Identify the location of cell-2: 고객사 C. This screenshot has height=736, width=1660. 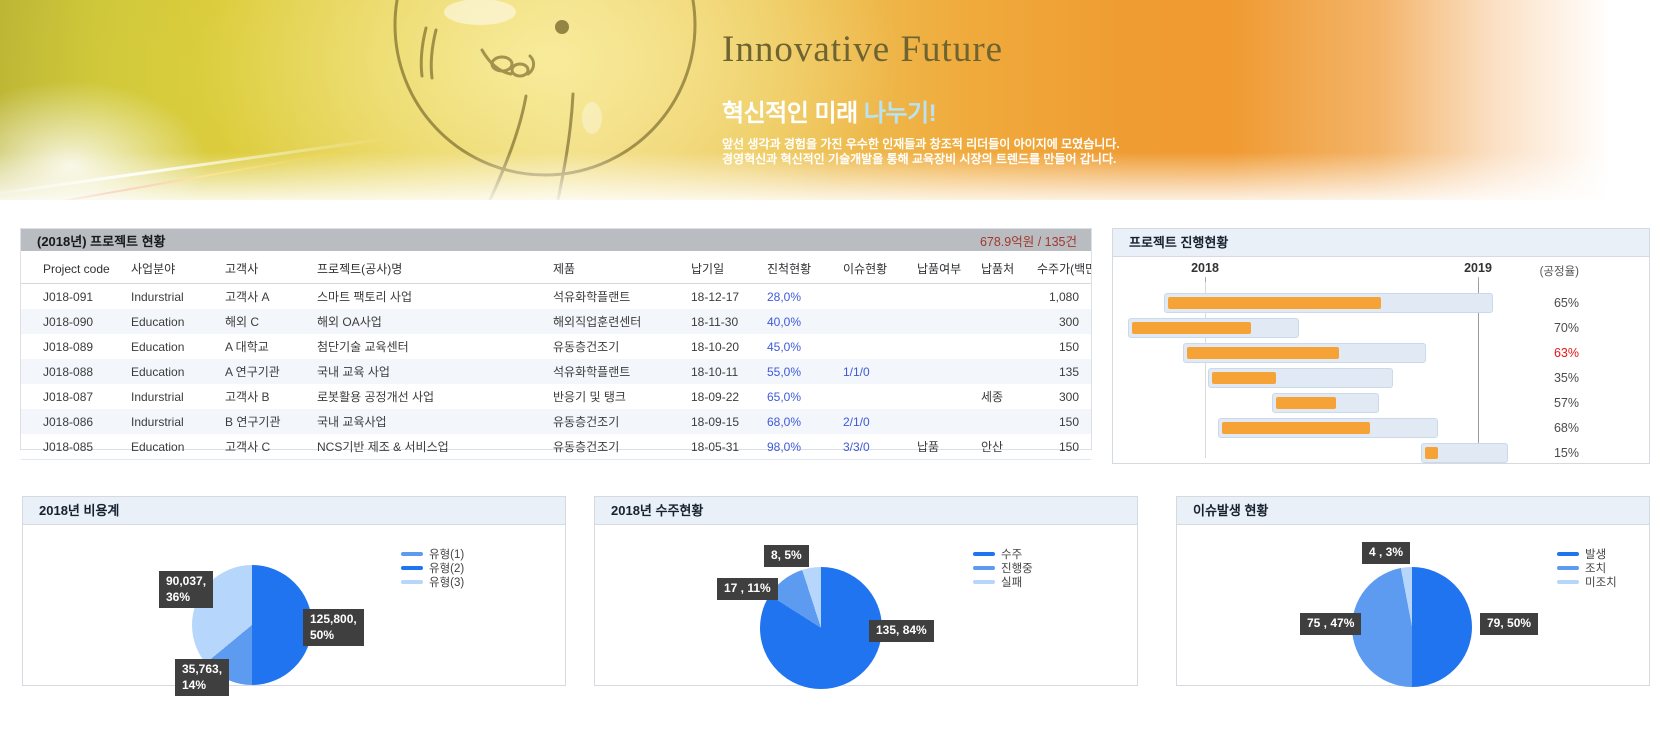
(267, 447).